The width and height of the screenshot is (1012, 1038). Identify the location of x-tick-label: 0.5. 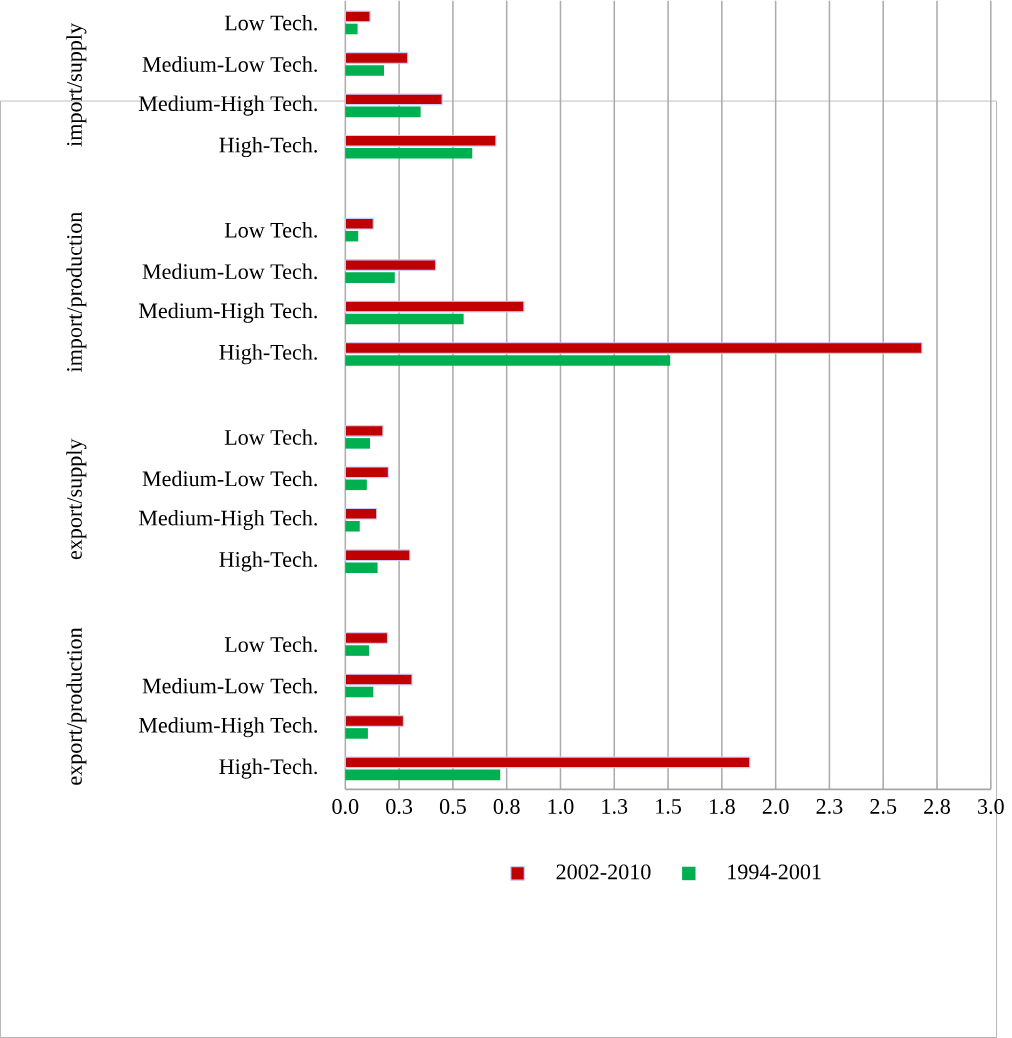
(452, 807).